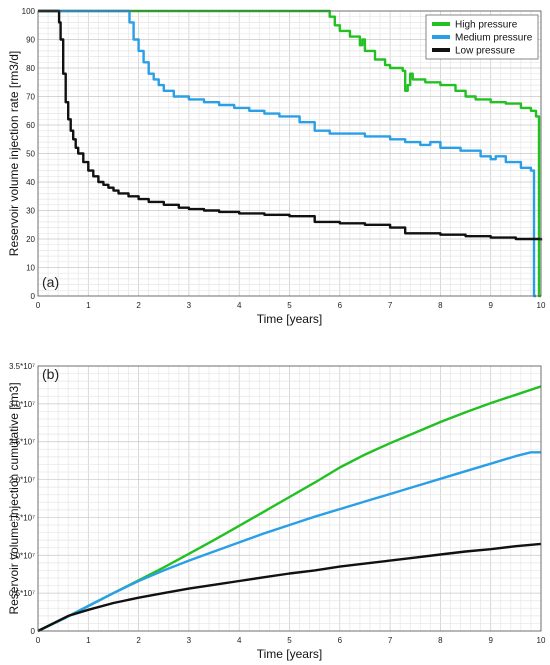 This screenshot has height=665, width=550. What do you see at coordinates (22, 404) in the screenshot?
I see `y-tick-label: 3.0*10⁷` at bounding box center [22, 404].